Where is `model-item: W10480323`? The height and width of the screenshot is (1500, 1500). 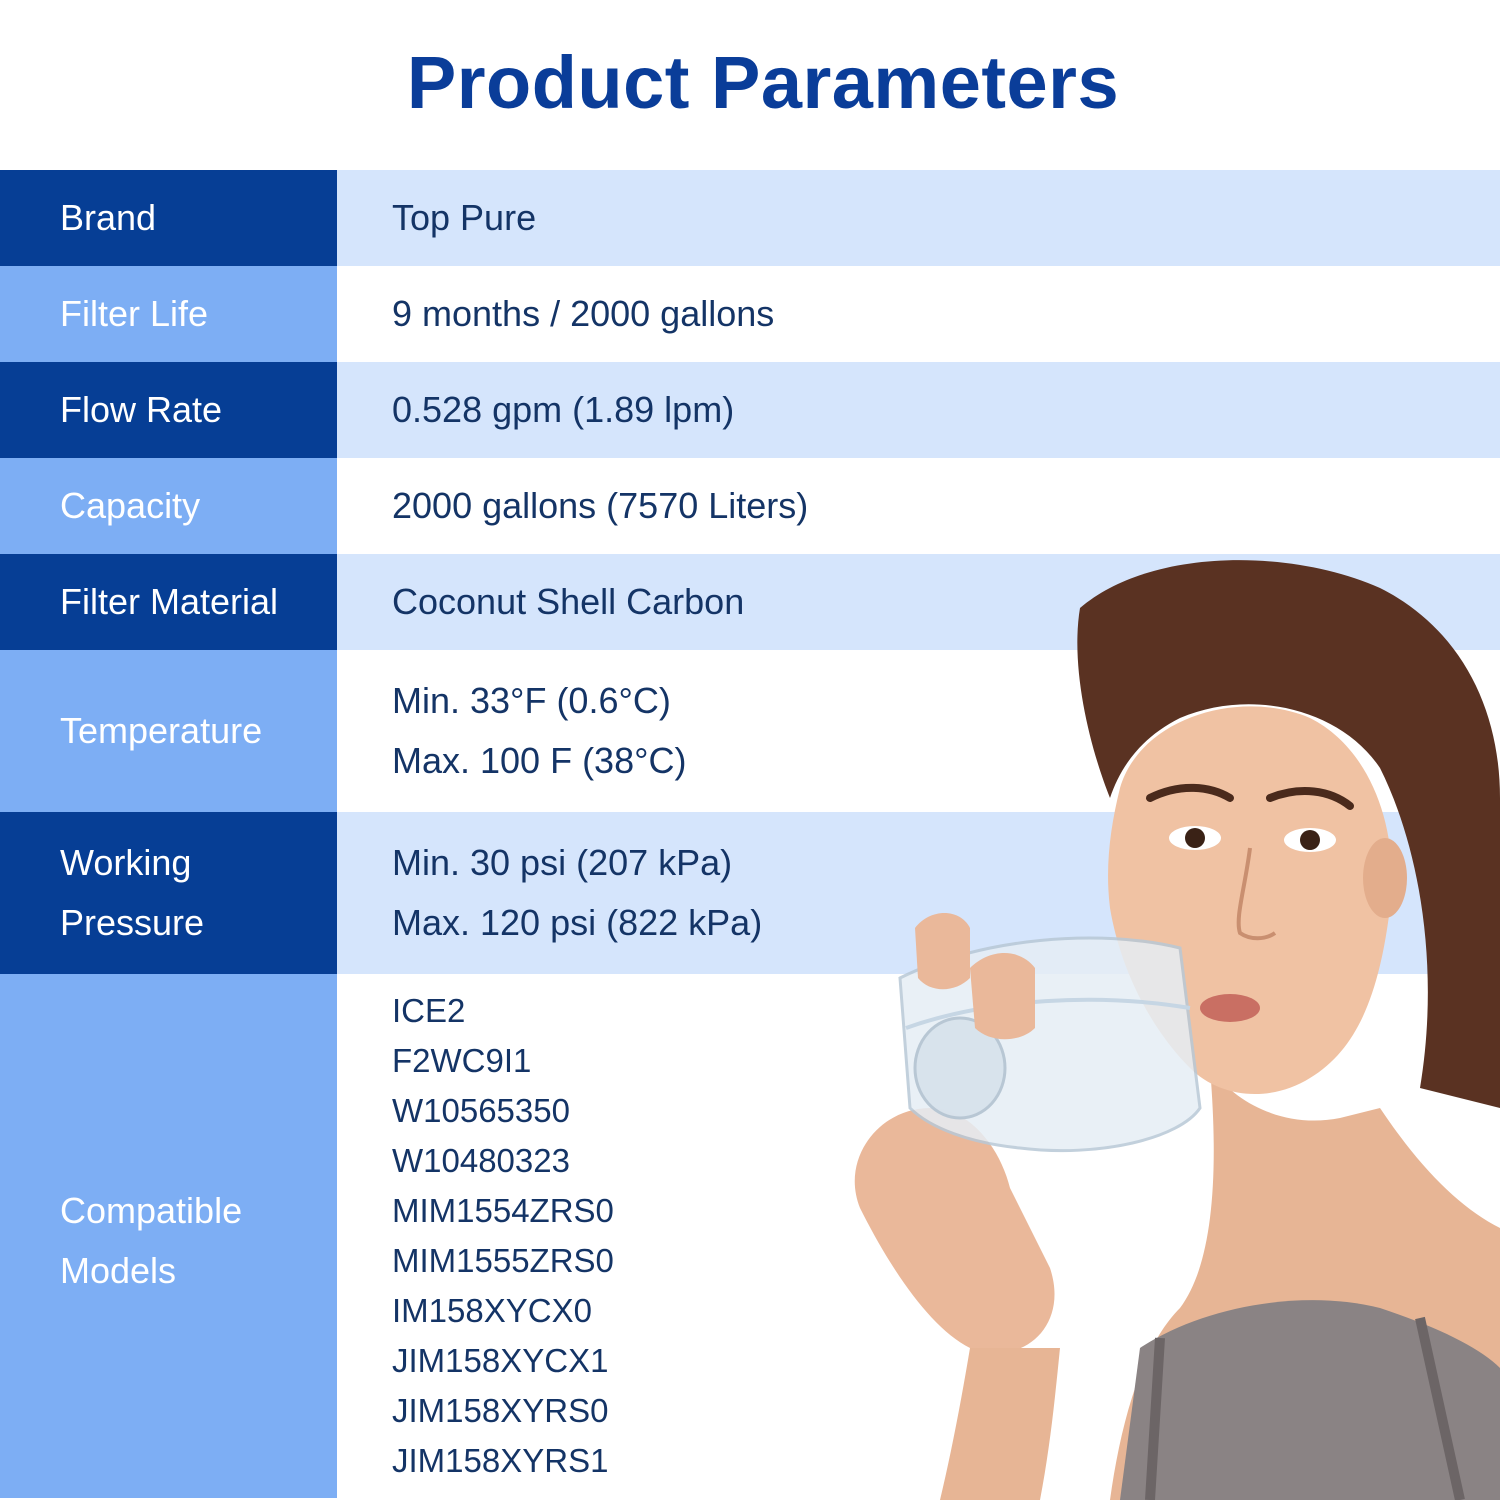 model-item: W10480323 is located at coordinates (481, 1160).